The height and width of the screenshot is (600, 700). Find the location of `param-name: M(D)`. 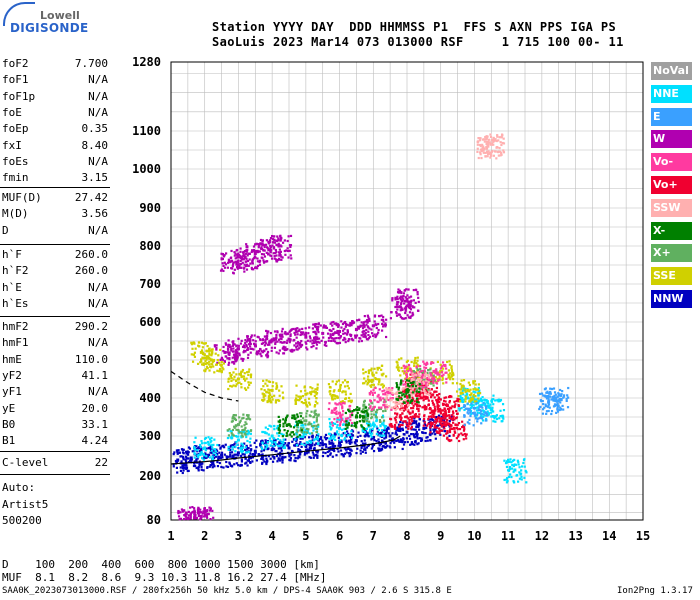

param-name: M(D) is located at coordinates (15, 214).